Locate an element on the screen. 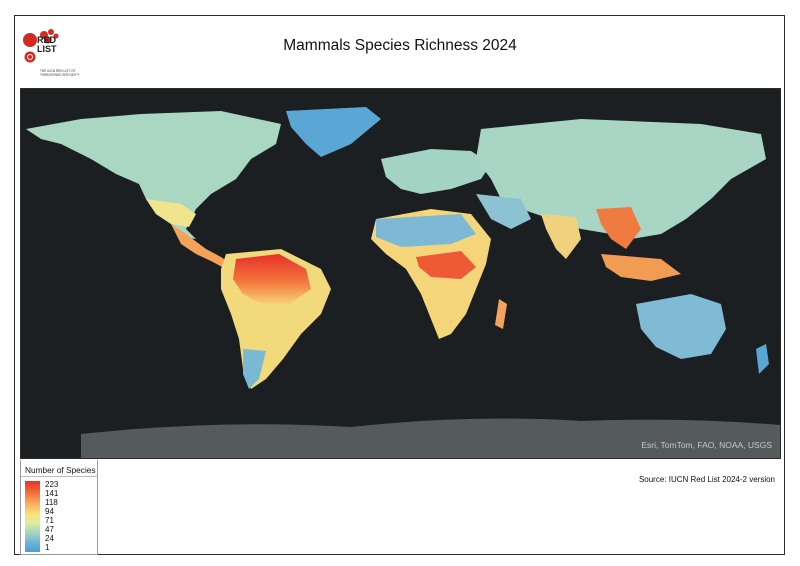 The height and width of the screenshot is (566, 800). europe is located at coordinates (436, 171).